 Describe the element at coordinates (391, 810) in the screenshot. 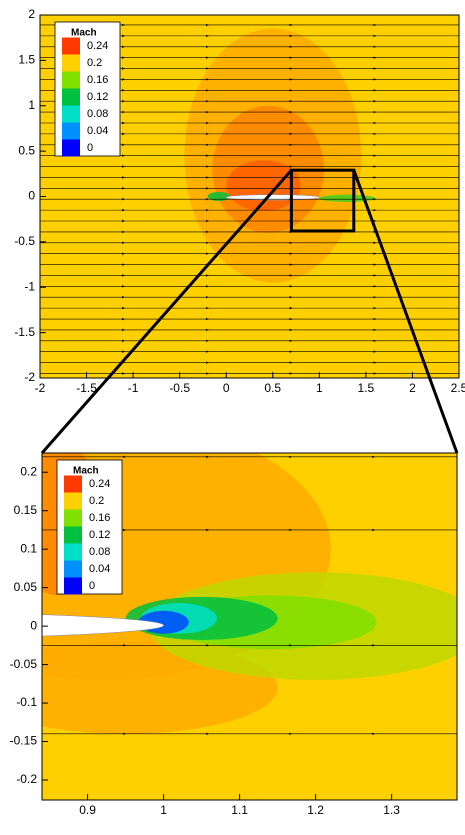

I see `x-tick-label: 1.3` at that location.